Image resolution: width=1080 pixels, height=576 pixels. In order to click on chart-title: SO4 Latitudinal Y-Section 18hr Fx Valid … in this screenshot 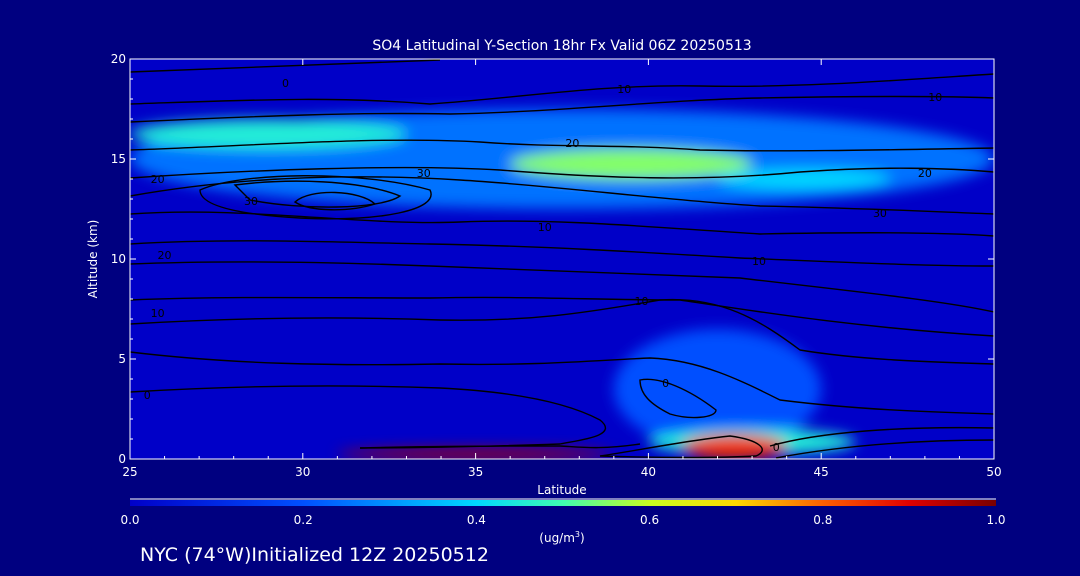, I will do `click(561, 46)`.